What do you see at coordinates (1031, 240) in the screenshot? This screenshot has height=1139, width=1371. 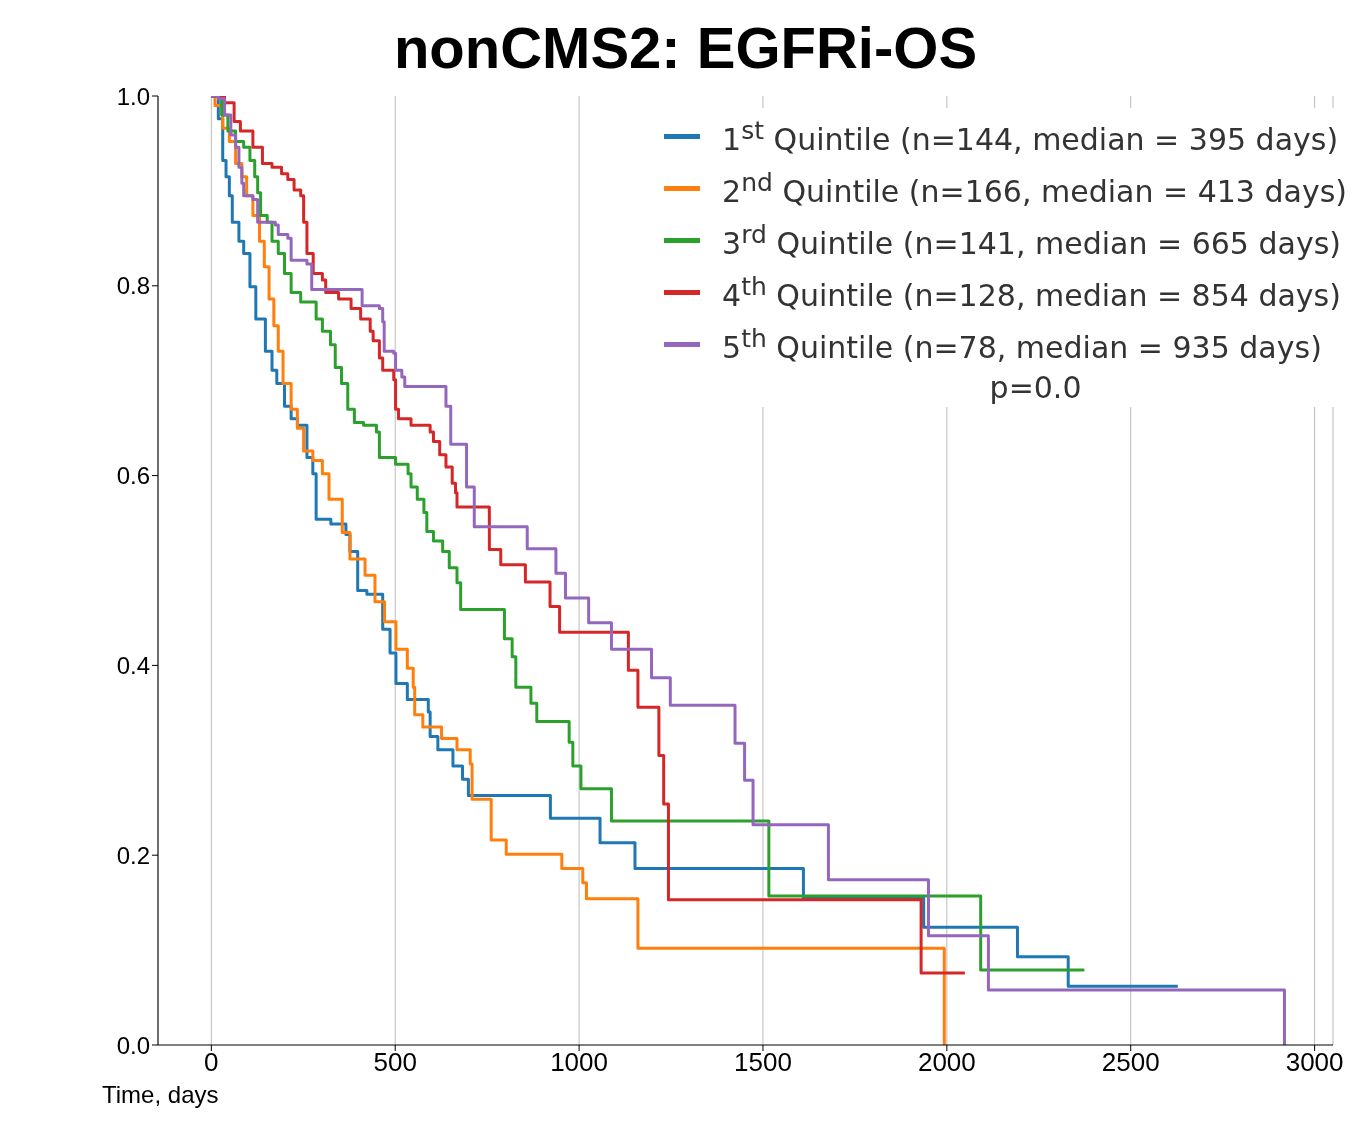 I see `legend-label: 3$^{rd}$ Quintile (n=141, median = 665 days)` at bounding box center [1031, 240].